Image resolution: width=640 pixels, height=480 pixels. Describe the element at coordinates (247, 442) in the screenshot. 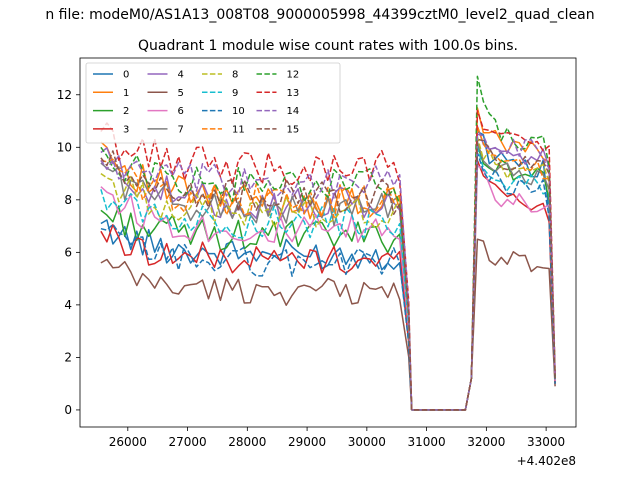

I see `x-tick-label: 28000` at that location.